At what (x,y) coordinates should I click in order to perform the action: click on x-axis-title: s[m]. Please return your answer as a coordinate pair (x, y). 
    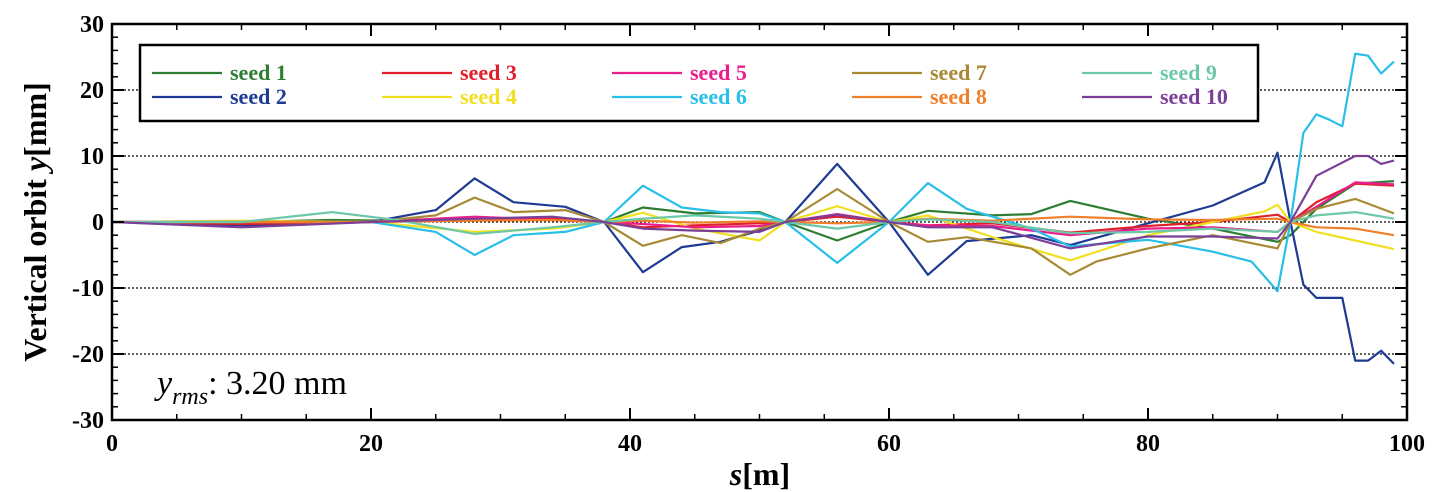
    Looking at the image, I should click on (759, 474).